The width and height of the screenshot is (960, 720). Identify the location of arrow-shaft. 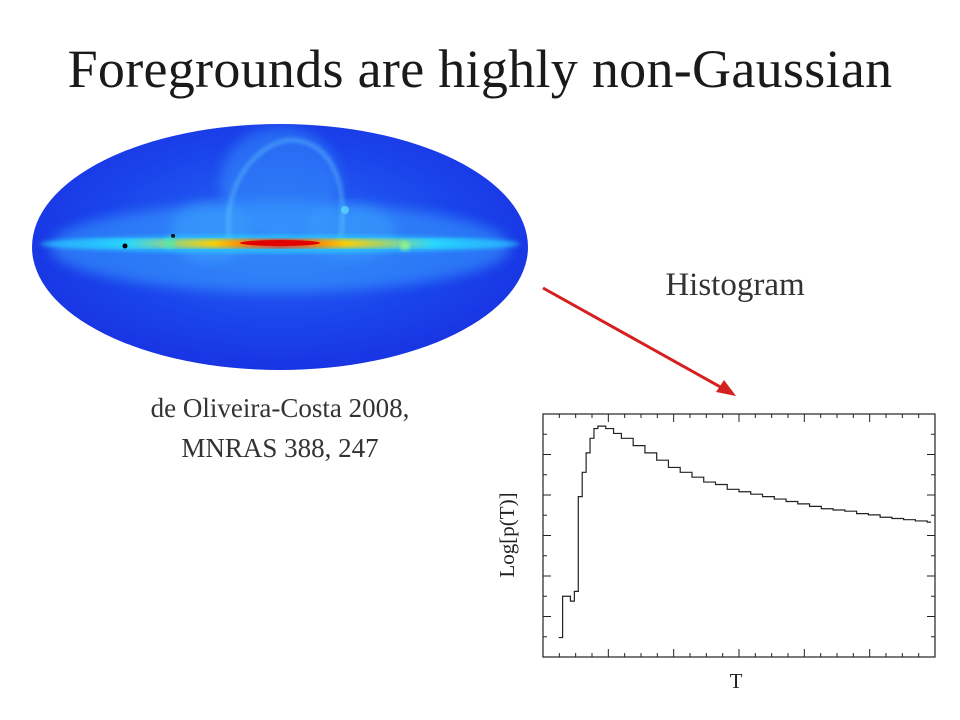
(633, 338).